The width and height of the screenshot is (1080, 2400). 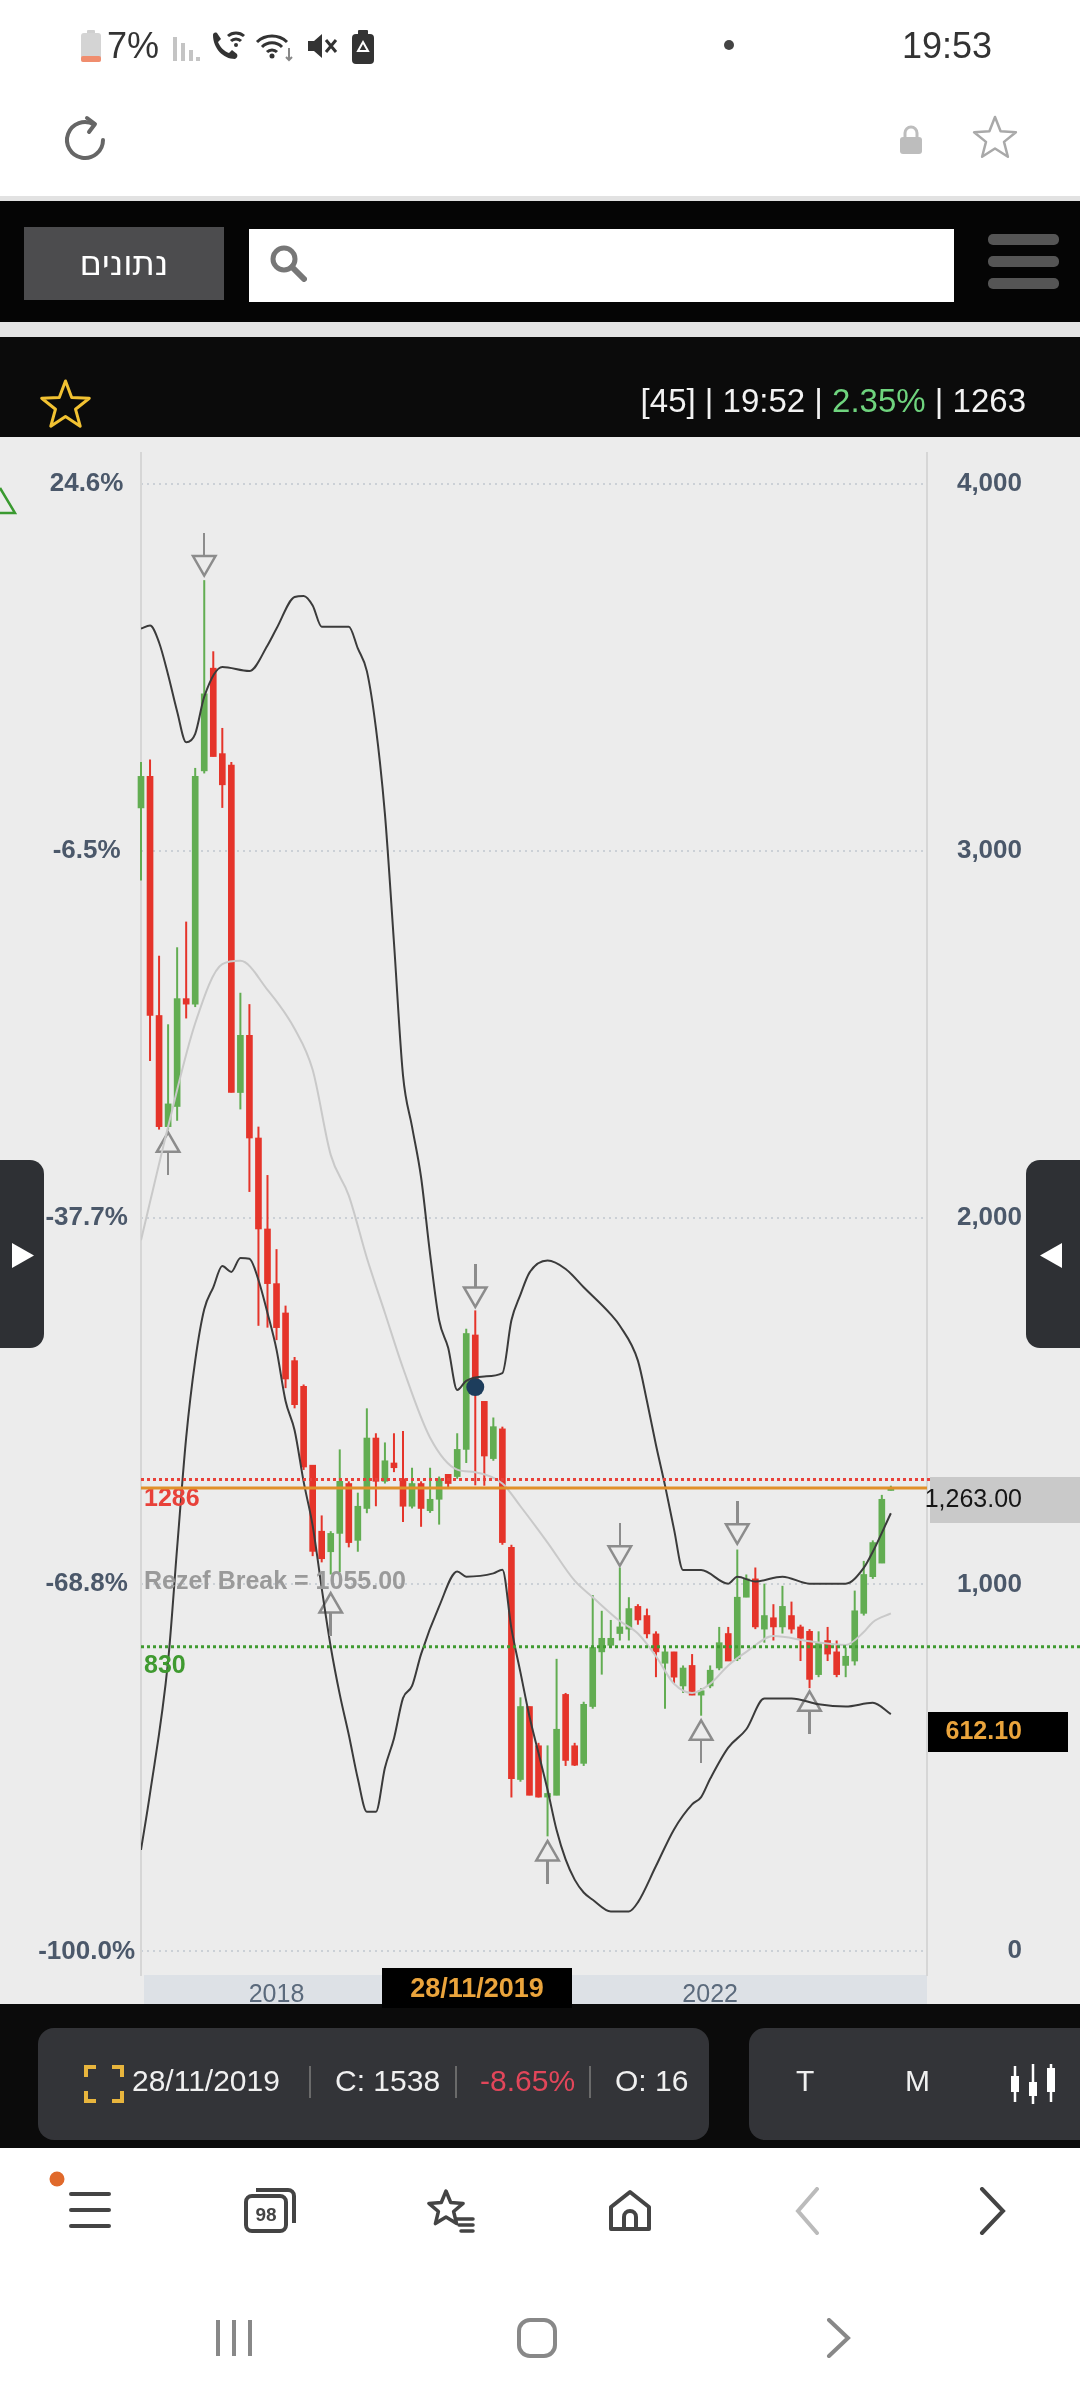 What do you see at coordinates (86, 1949) in the screenshot?
I see `y2-tick-label: -100.0%` at bounding box center [86, 1949].